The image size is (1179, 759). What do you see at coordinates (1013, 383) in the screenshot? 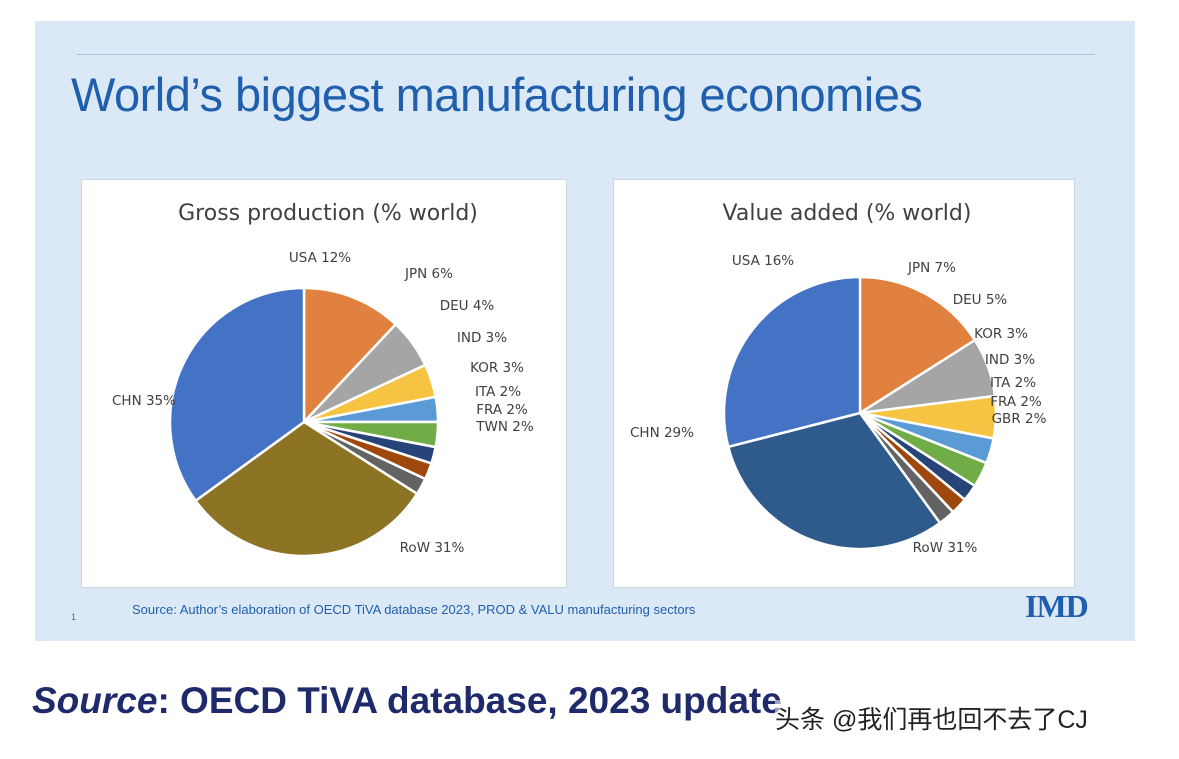
I see `value-added-label-ita: ITA 2%` at bounding box center [1013, 383].